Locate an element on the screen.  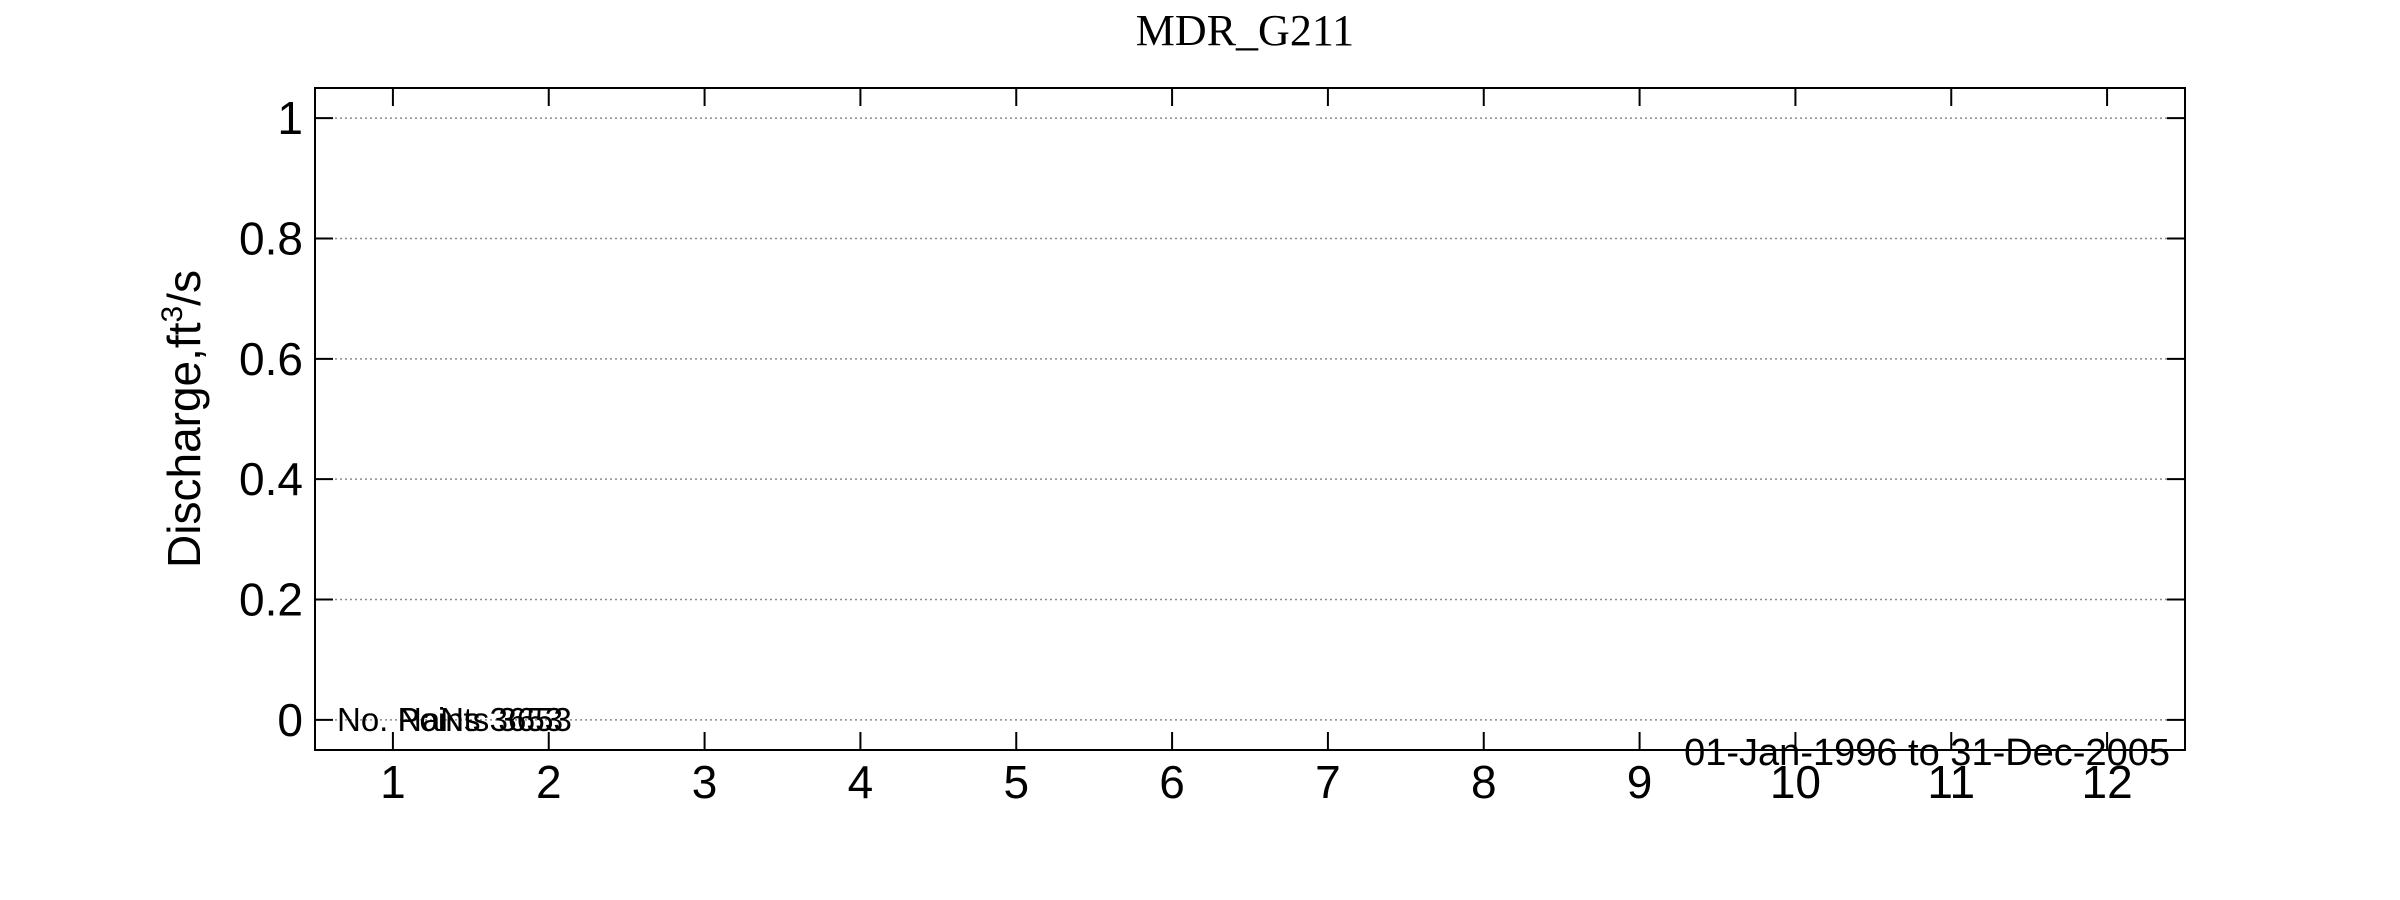
x-tick-label: 9 is located at coordinates (1640, 782).